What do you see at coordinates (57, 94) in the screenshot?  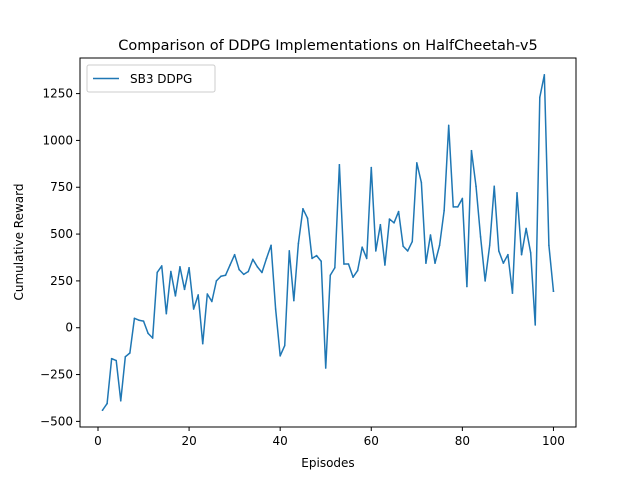 I see `y-tick-label: 1250` at bounding box center [57, 94].